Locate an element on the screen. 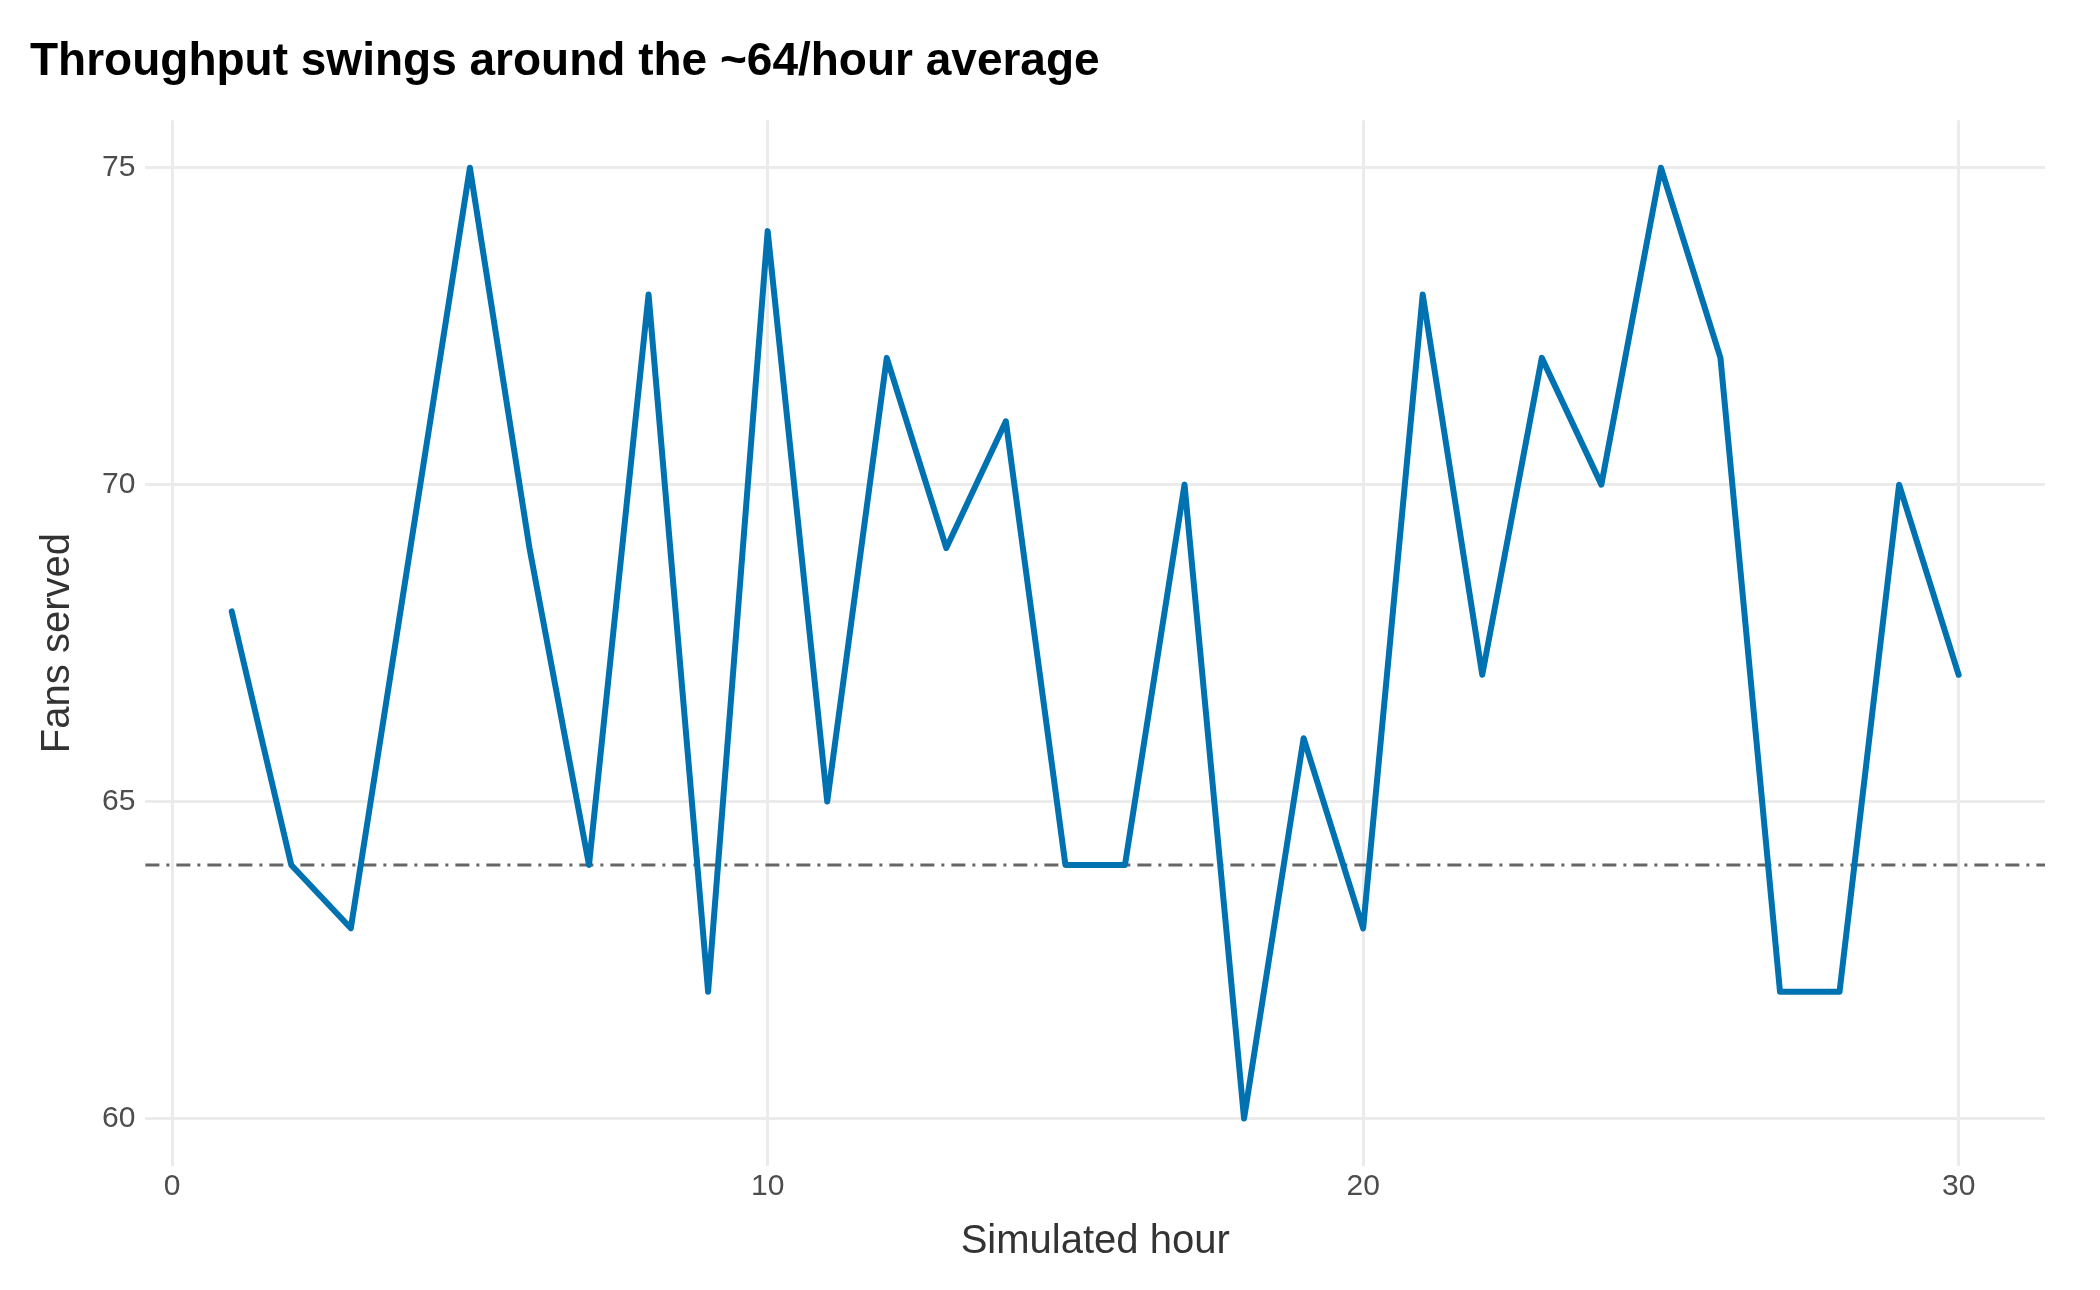  y-axis-title: Fans served is located at coordinates (55, 643).